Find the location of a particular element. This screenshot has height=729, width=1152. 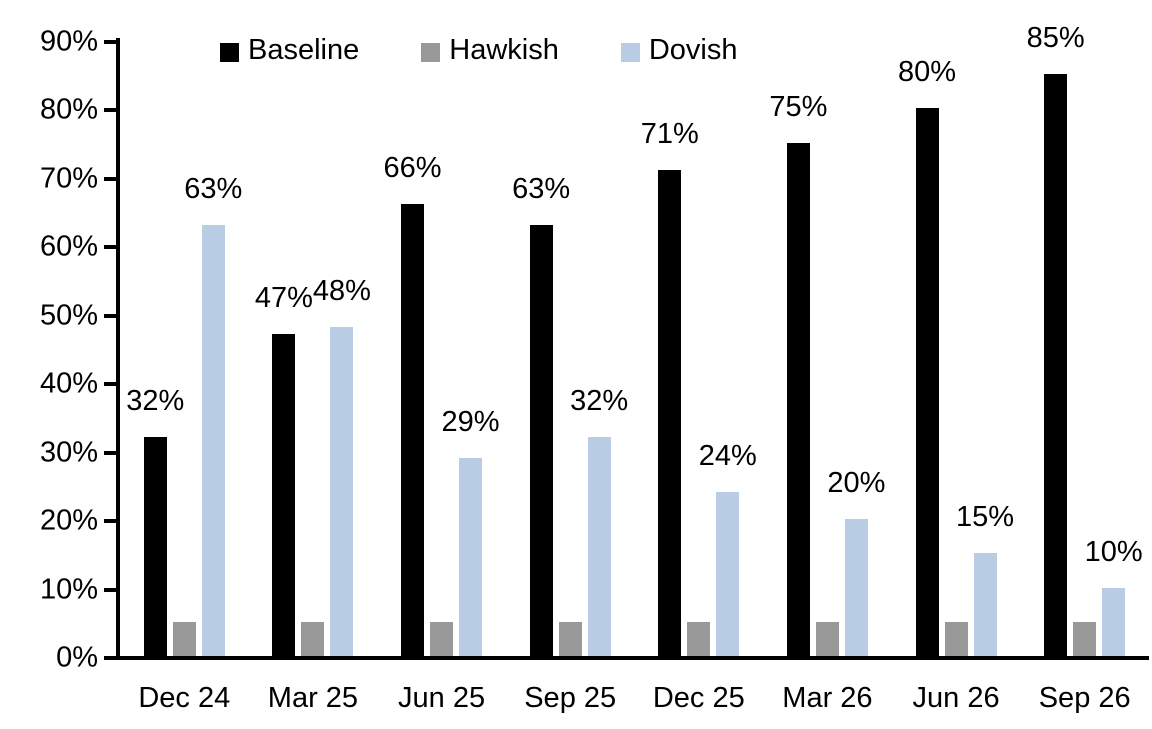

y-axis-line is located at coordinates (118, 349).